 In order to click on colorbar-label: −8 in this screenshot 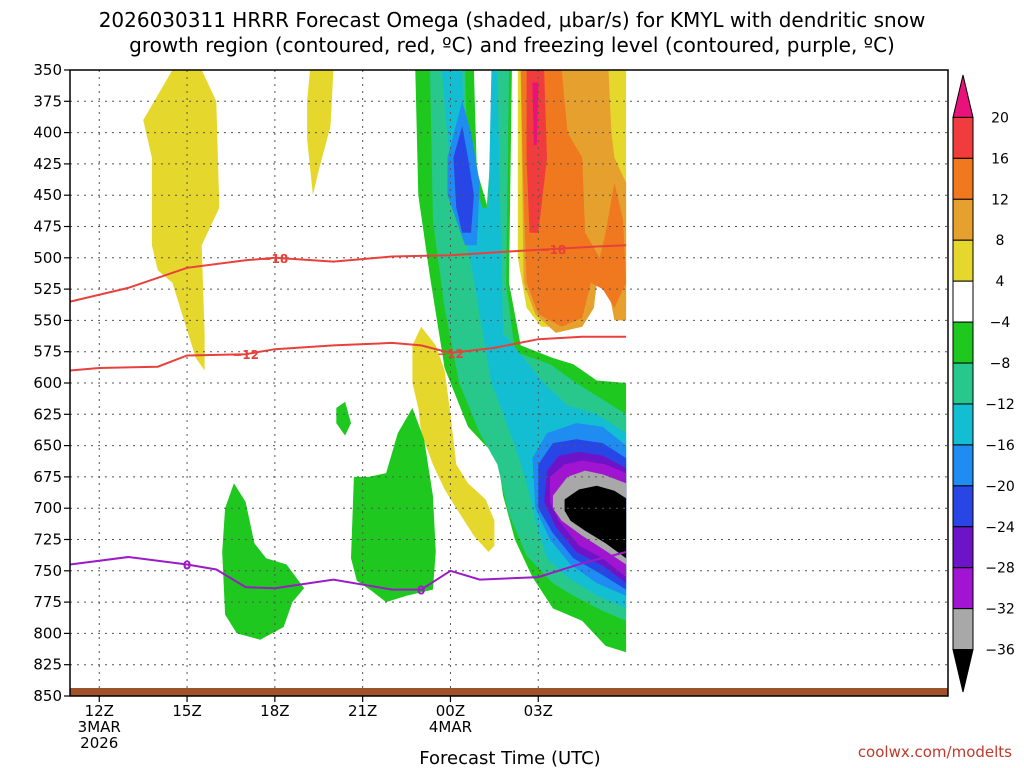, I will do `click(1000, 364)`.